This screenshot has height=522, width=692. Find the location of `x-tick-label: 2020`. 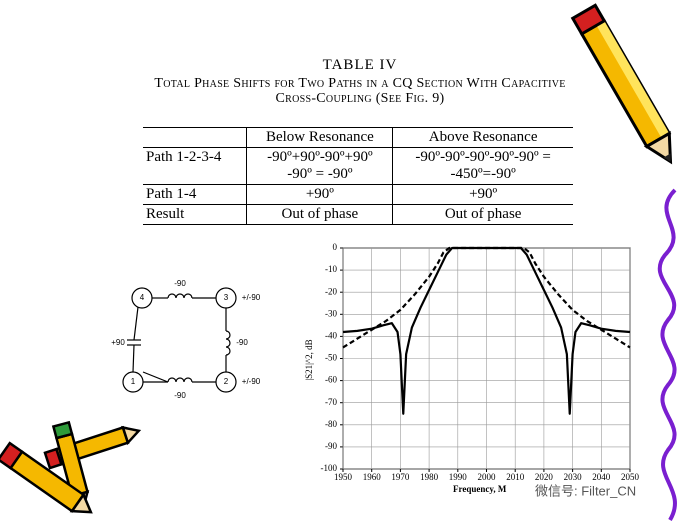

x-tick-label: 2020 is located at coordinates (544, 477).